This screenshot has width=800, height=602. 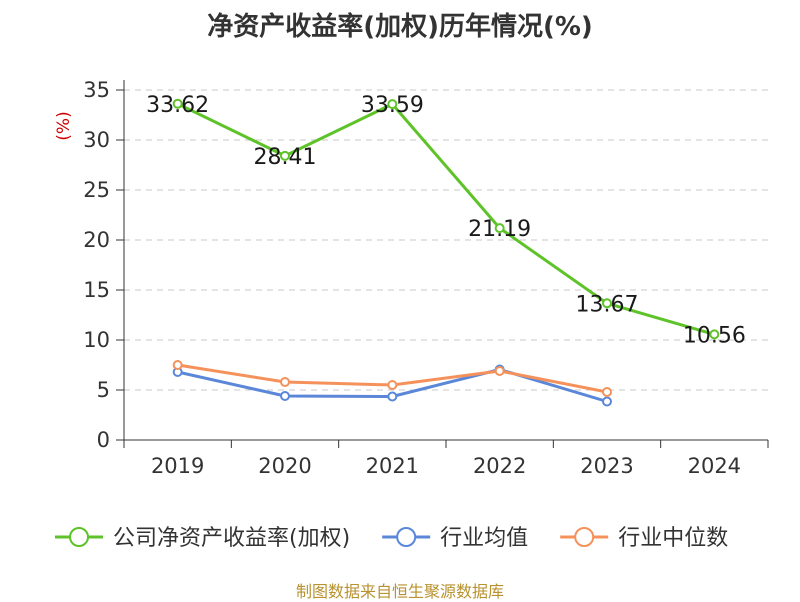 I want to click on y-tick-label: 0, so click(x=103, y=440).